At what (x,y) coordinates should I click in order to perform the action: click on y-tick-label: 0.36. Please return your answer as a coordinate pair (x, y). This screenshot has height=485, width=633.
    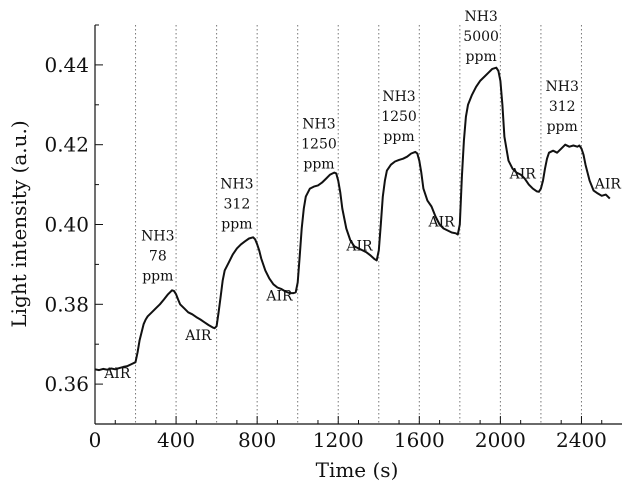
    Looking at the image, I should click on (66, 384).